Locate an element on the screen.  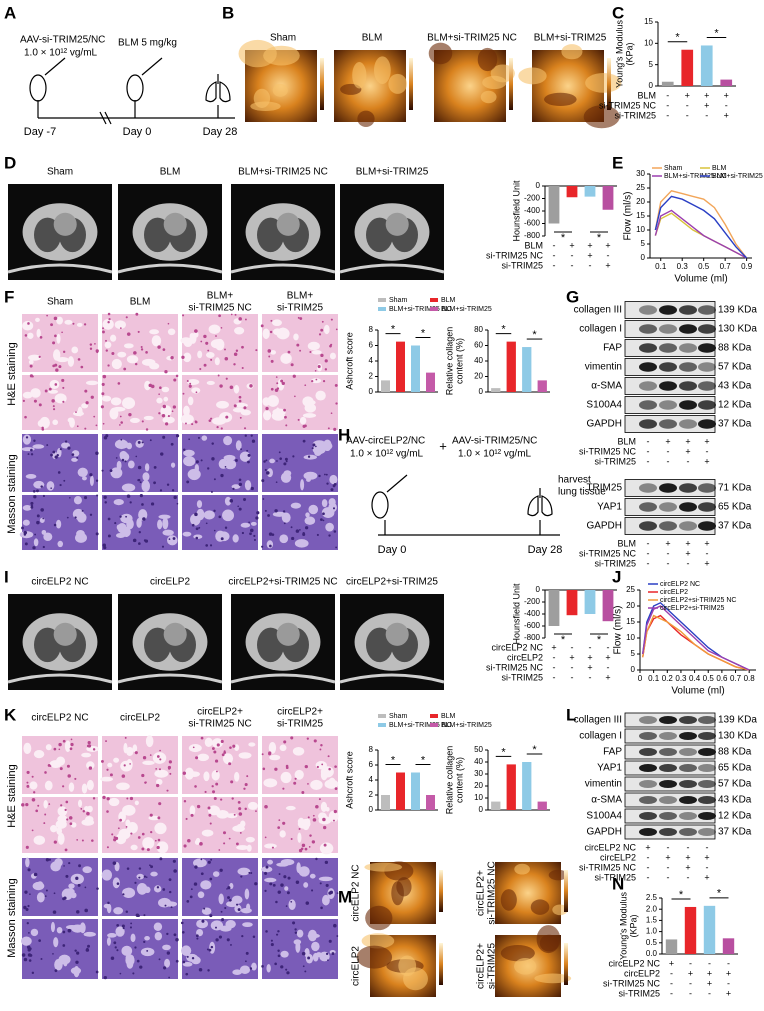
legend-swatch is located at coordinates (382, 725).